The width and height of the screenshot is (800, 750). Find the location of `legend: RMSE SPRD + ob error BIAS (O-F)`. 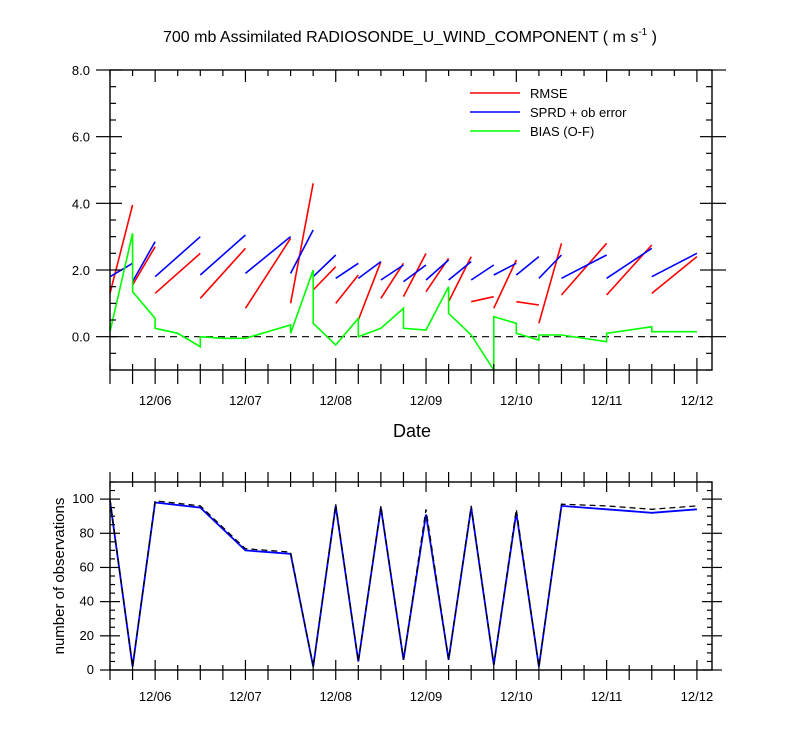

legend: RMSE SPRD + ob error BIAS (O-F) is located at coordinates (548, 112).